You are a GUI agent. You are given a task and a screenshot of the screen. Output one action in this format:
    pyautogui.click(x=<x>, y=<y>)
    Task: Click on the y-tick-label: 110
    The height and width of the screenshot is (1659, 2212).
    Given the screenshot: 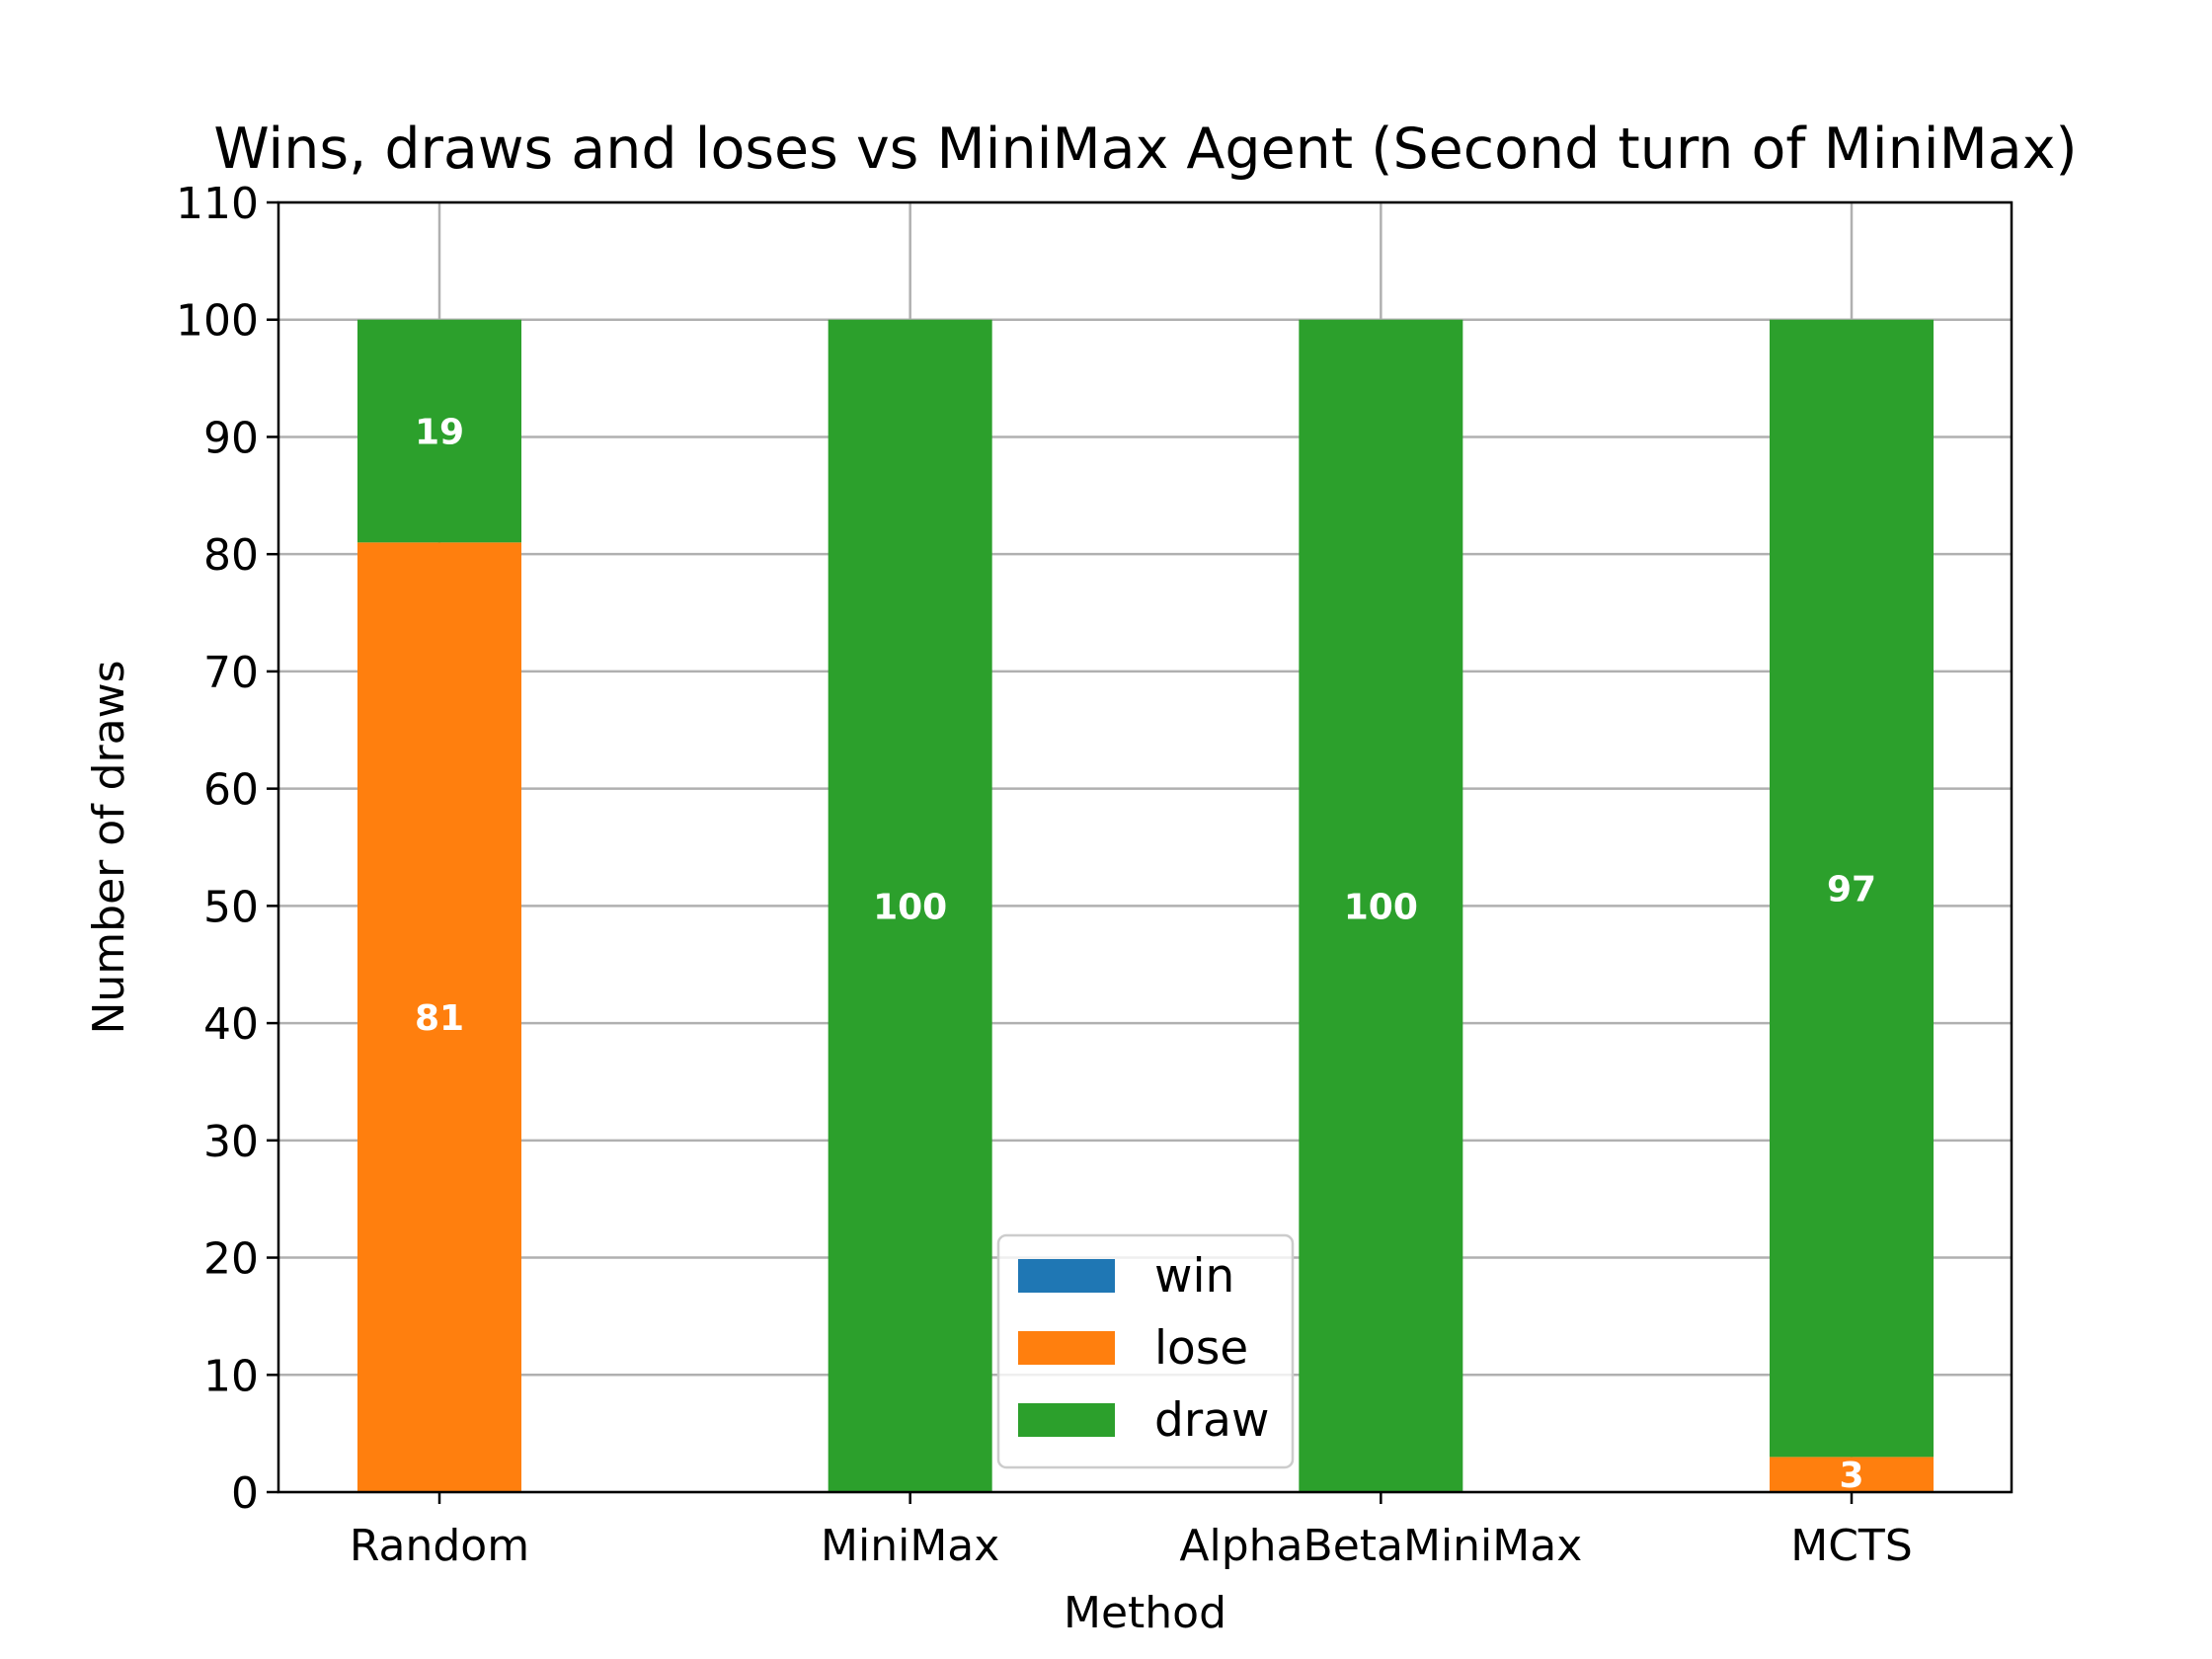 What is the action you would take?
    pyautogui.click(x=218, y=204)
    